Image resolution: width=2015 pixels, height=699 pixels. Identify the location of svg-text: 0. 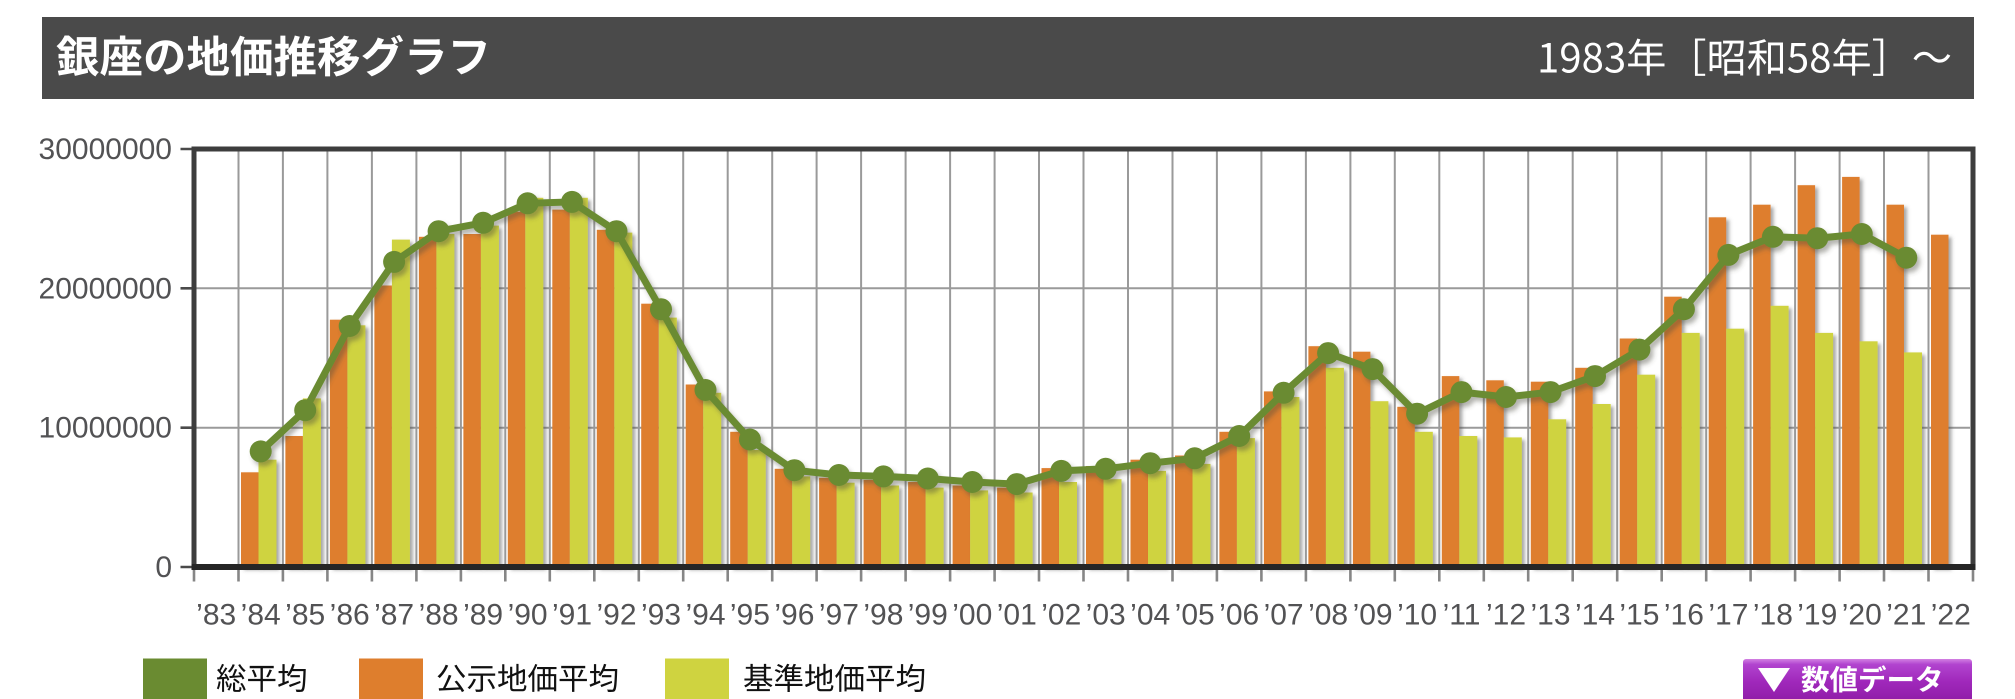
(163, 567).